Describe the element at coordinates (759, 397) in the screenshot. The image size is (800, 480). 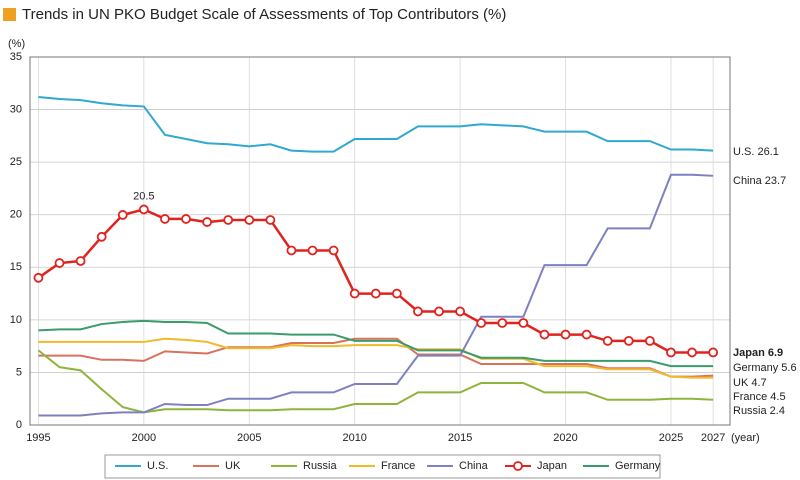
I see `end-label: France 4.5` at that location.